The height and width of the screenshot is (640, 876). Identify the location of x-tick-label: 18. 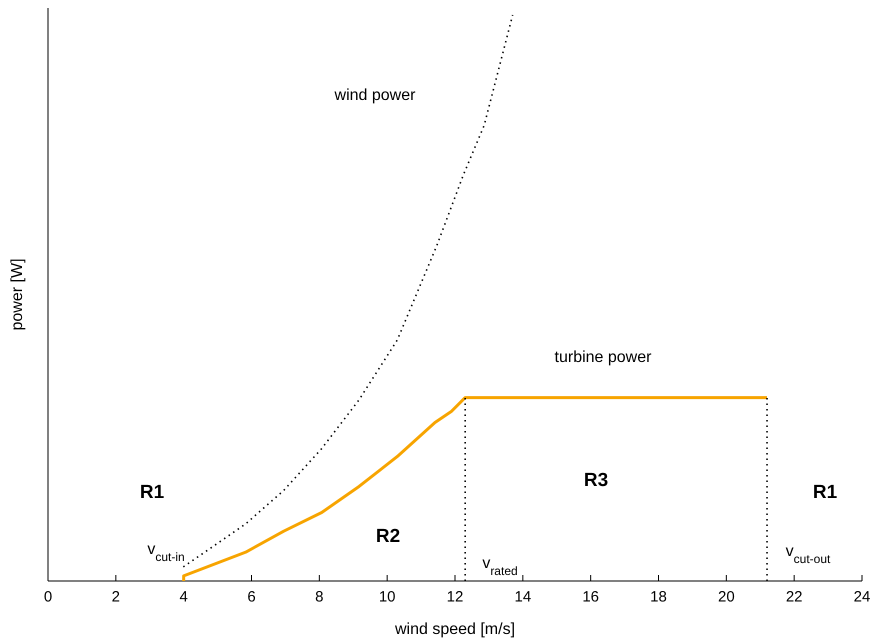
(658, 597).